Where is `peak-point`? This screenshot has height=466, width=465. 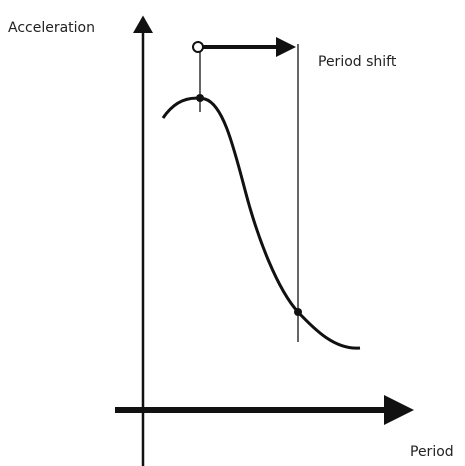 peak-point is located at coordinates (200, 98).